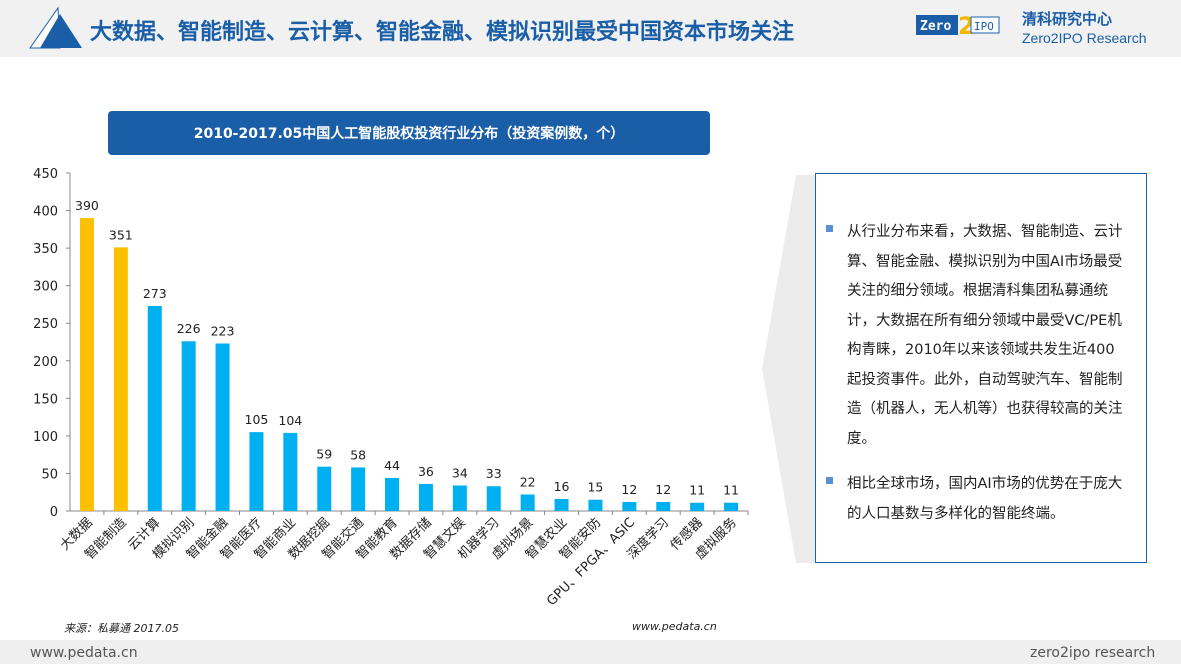 Image resolution: width=1181 pixels, height=664 pixels. What do you see at coordinates (45, 324) in the screenshot?
I see `y-tick-label: 250` at bounding box center [45, 324].